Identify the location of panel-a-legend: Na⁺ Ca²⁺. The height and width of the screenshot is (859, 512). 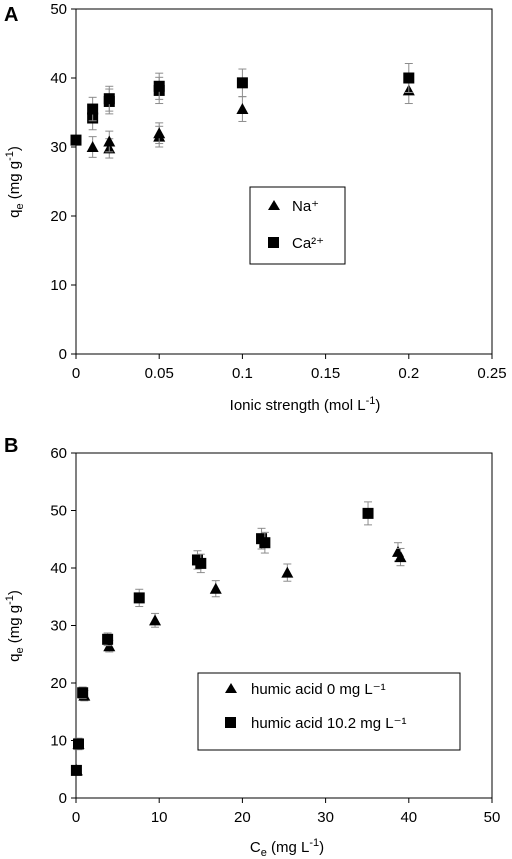
(297, 225).